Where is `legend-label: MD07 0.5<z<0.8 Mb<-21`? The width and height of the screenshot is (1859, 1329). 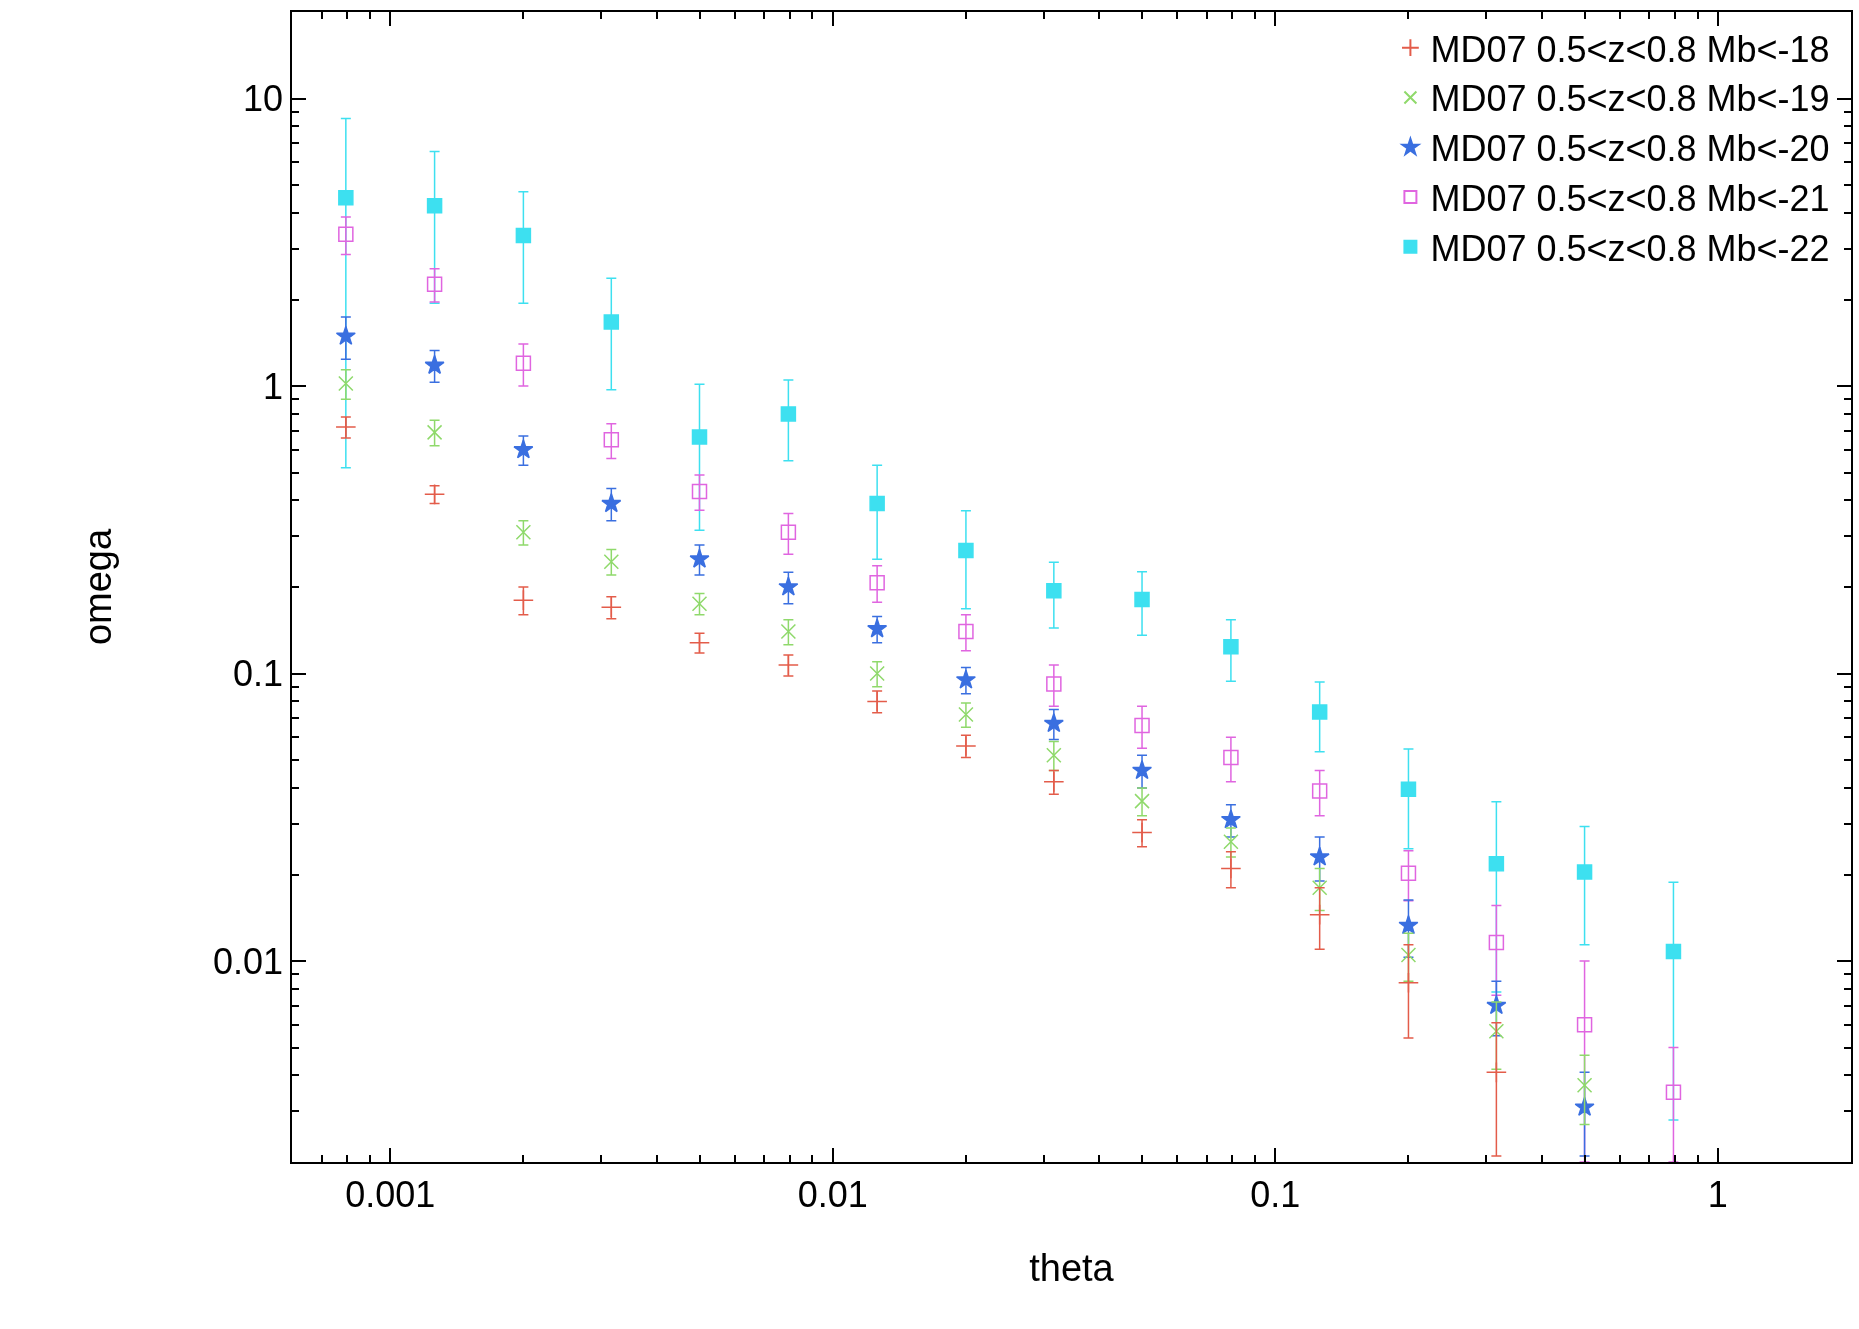
legend-label: MD07 0.5<z<0.8 Mb<-21 is located at coordinates (1630, 199).